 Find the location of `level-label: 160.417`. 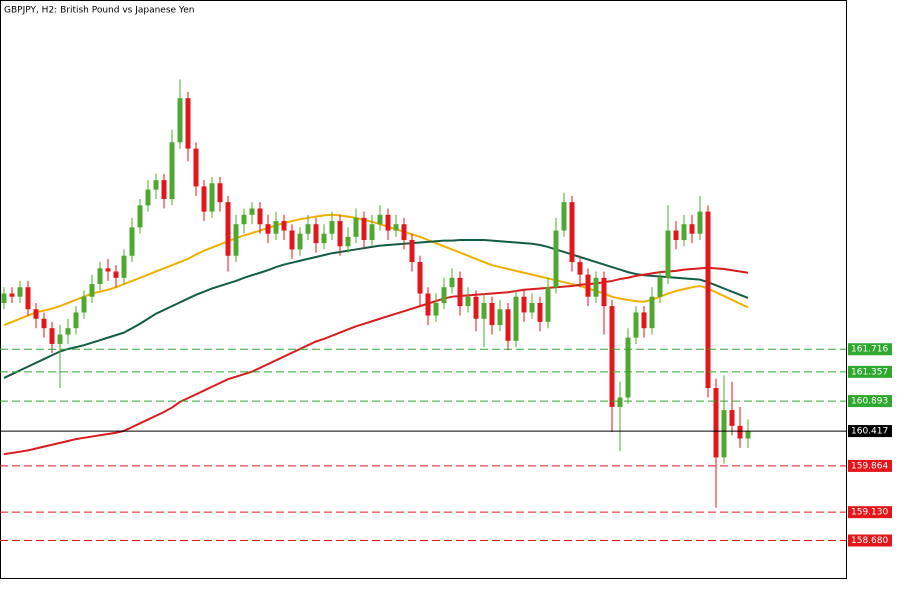

level-label: 160.417 is located at coordinates (869, 432).